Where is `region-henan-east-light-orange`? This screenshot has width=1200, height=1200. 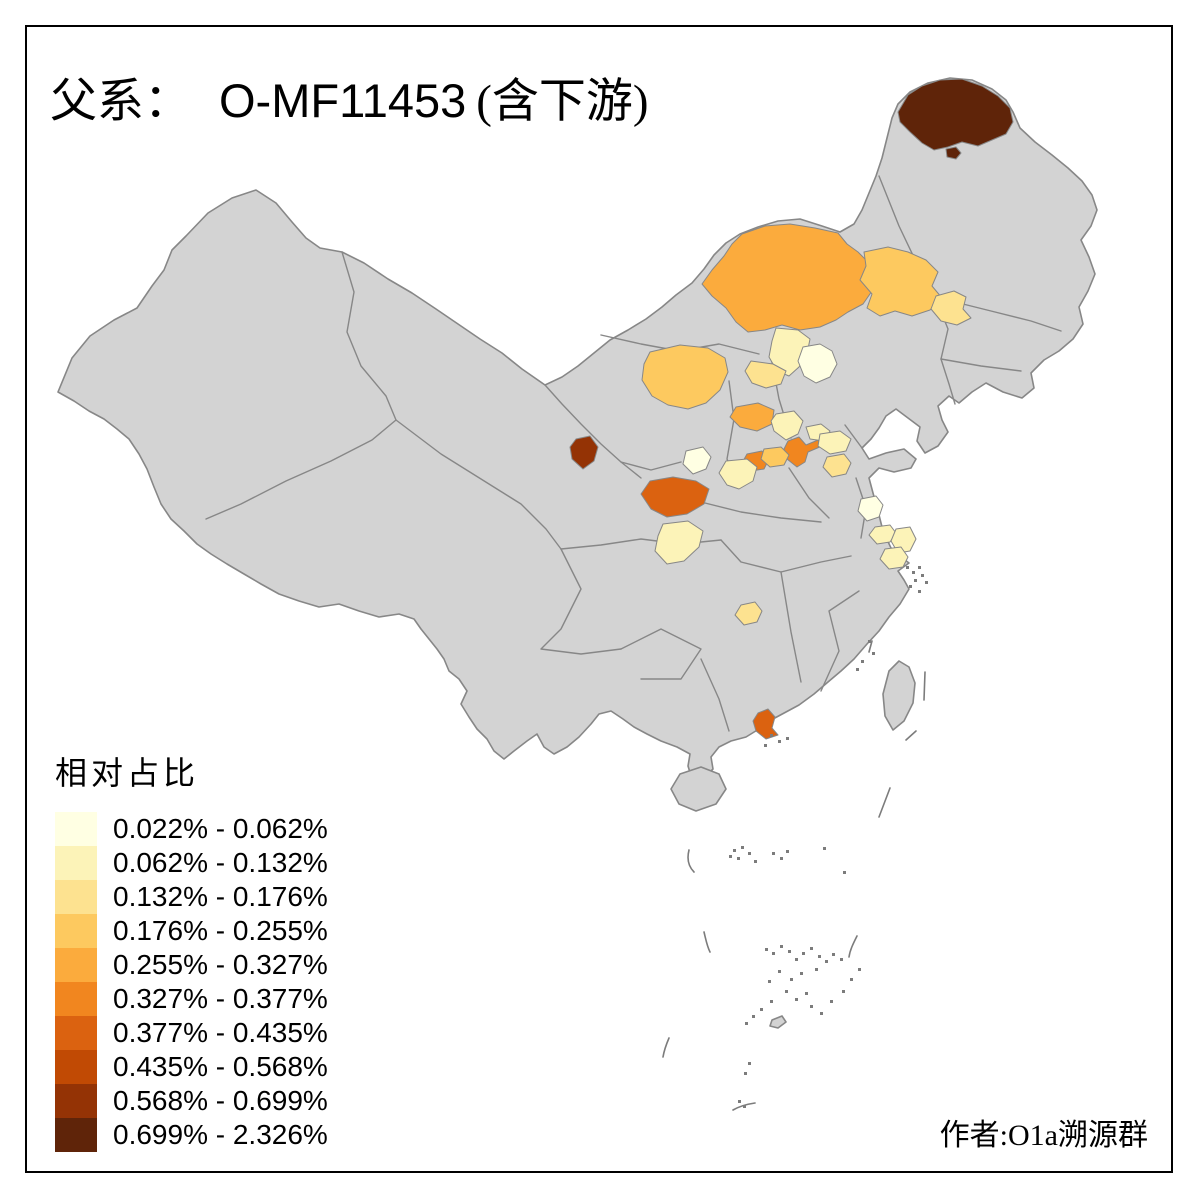 region-henan-east-light-orange is located at coordinates (775, 457).